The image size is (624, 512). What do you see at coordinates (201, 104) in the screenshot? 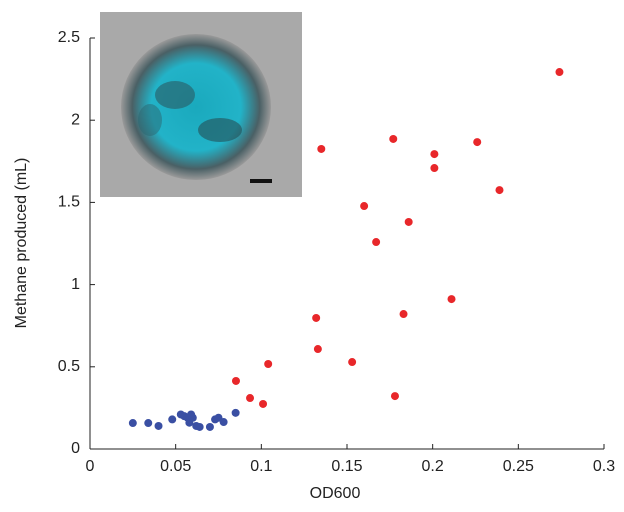
I see `inset-image` at bounding box center [201, 104].